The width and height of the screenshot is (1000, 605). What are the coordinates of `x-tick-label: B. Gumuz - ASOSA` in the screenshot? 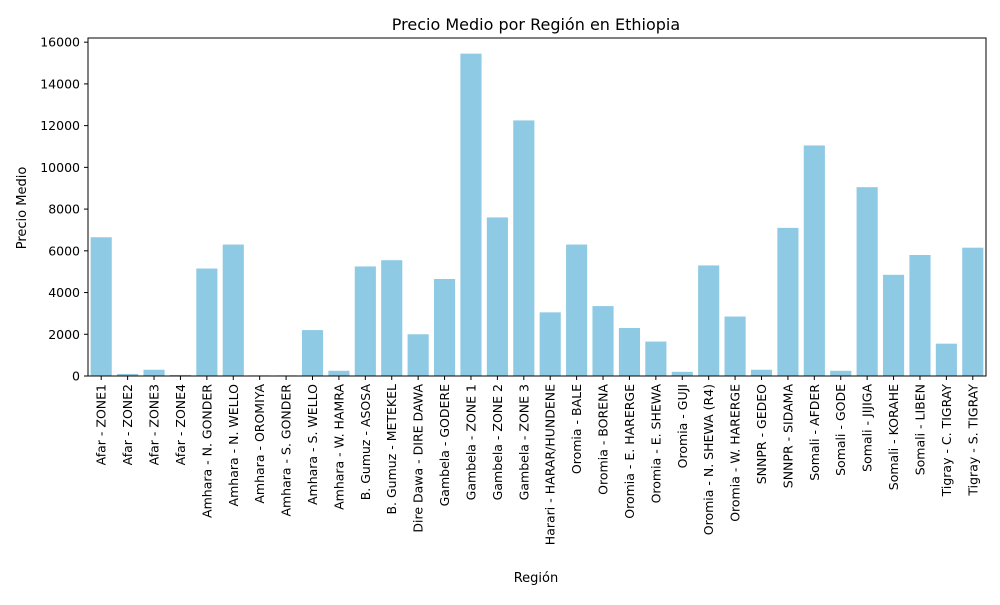 It's located at (365, 442).